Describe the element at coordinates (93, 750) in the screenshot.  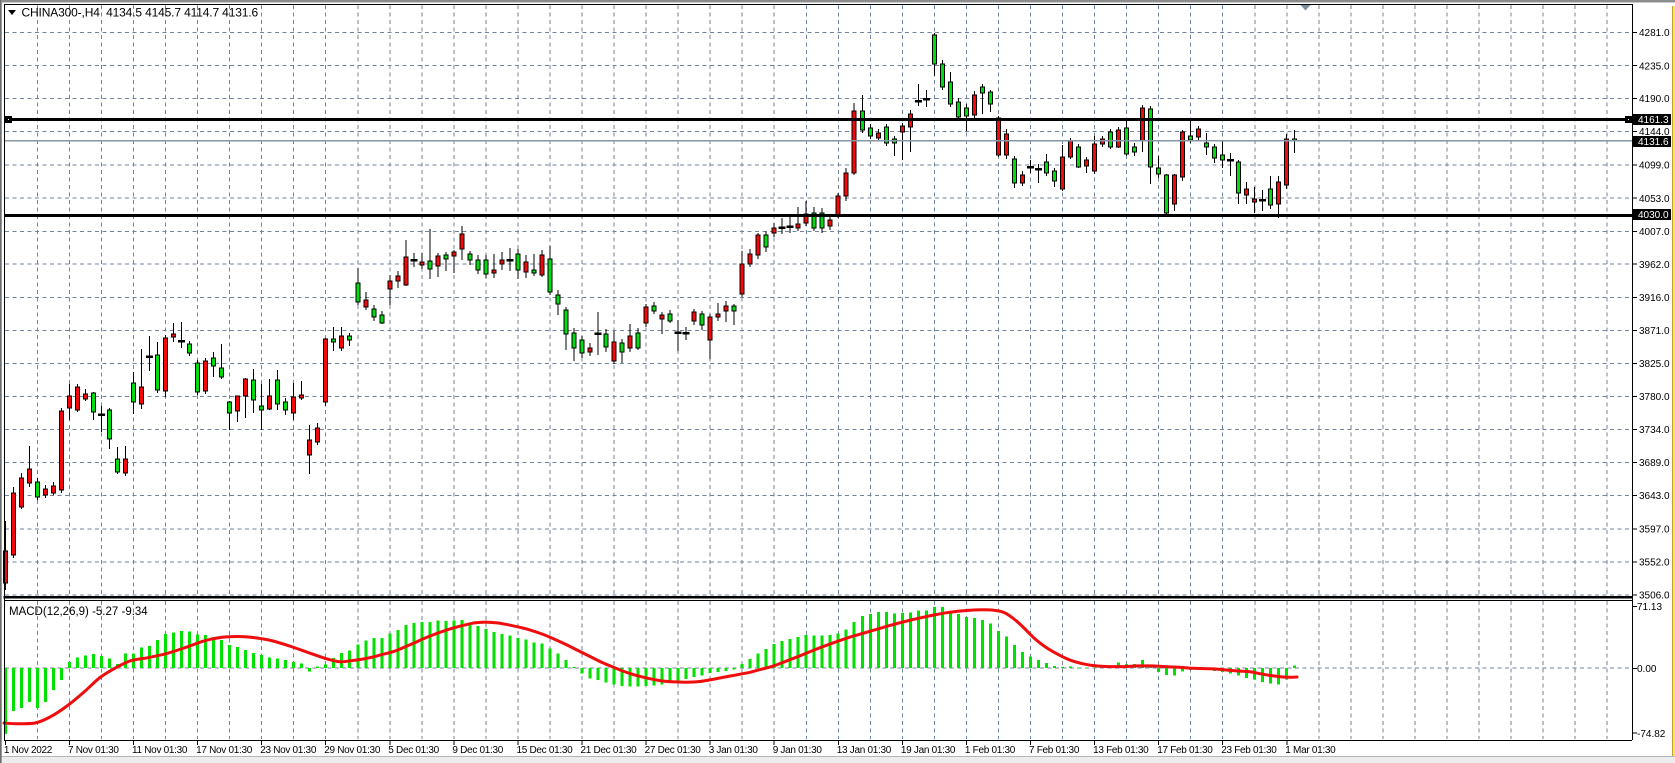
I see `svg-text: 7 Nov 01:30` at that location.